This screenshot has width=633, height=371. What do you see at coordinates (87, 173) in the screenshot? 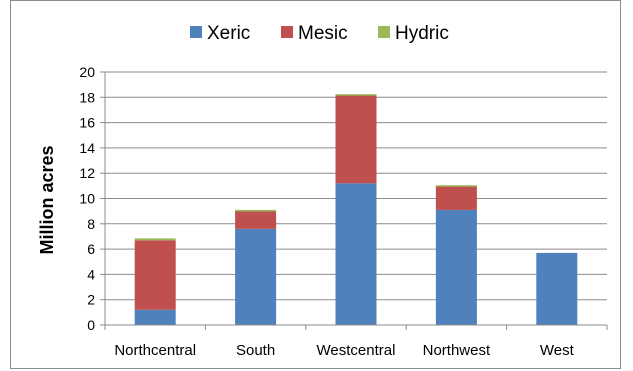
I see `y-tick-label: 12` at bounding box center [87, 173].